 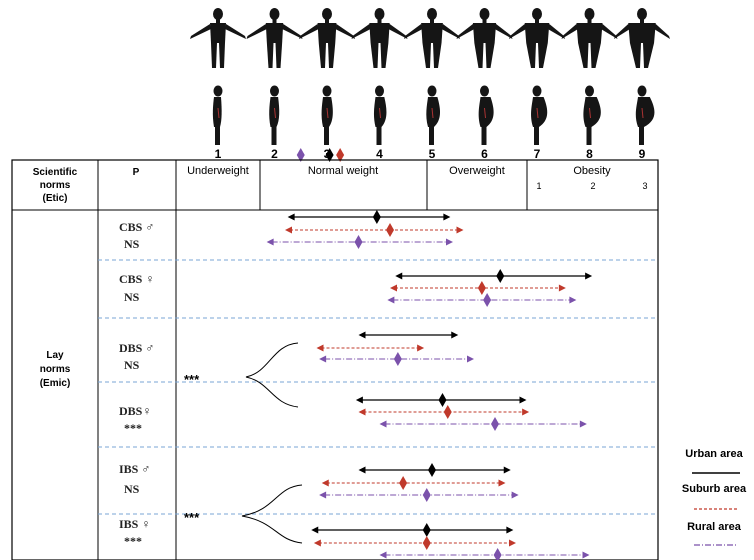 I want to click on range-1-rural, so click(x=359, y=242).